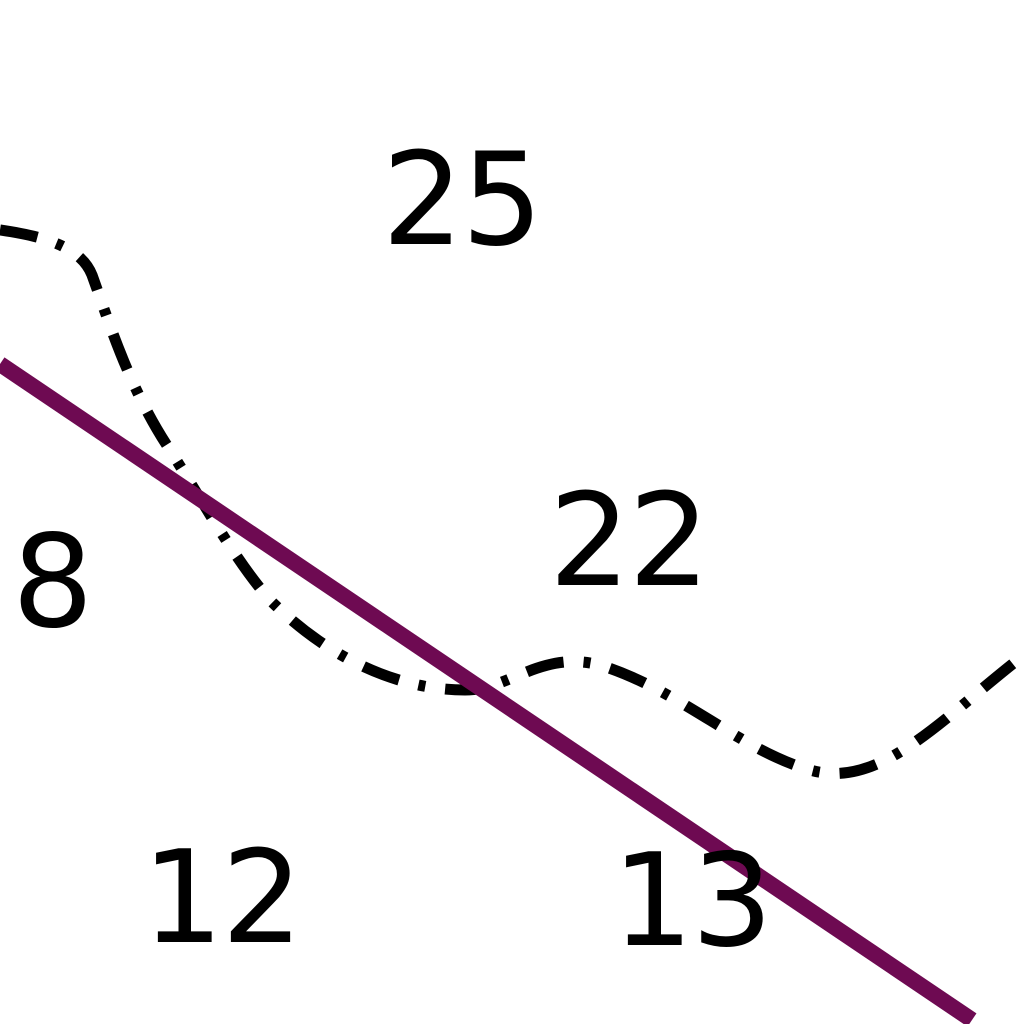 The image size is (1024, 1024). What do you see at coordinates (628, 541) in the screenshot?
I see `parcel-label-22: 22` at bounding box center [628, 541].